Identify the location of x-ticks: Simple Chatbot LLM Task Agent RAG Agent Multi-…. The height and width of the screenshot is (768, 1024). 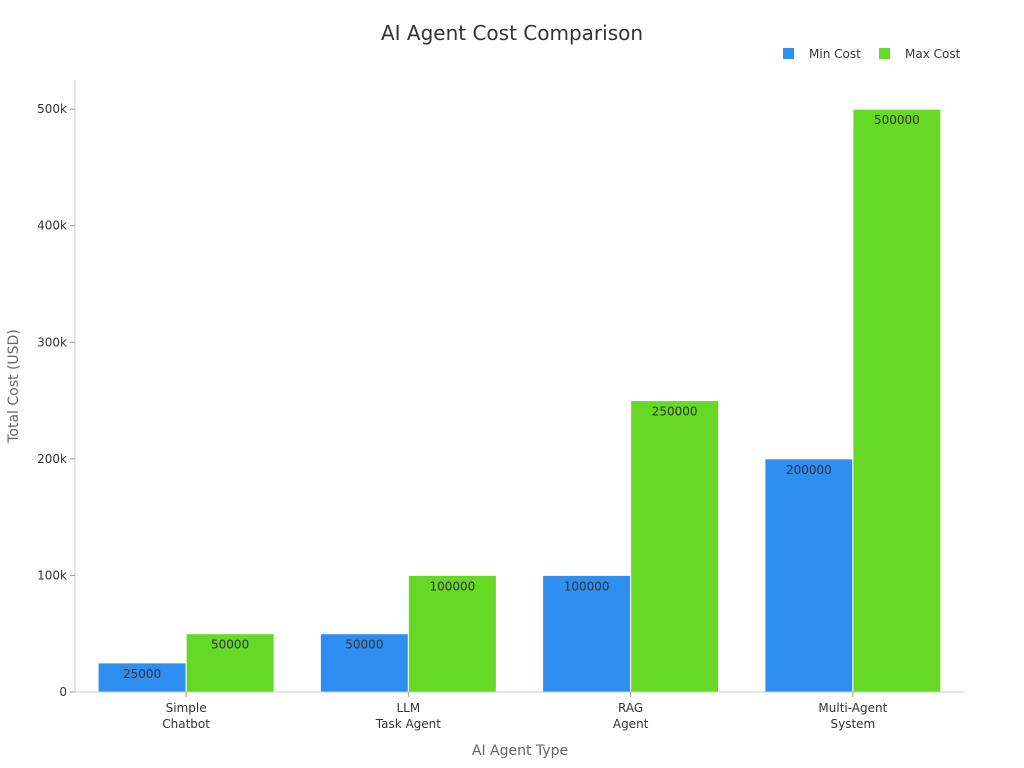
(525, 711).